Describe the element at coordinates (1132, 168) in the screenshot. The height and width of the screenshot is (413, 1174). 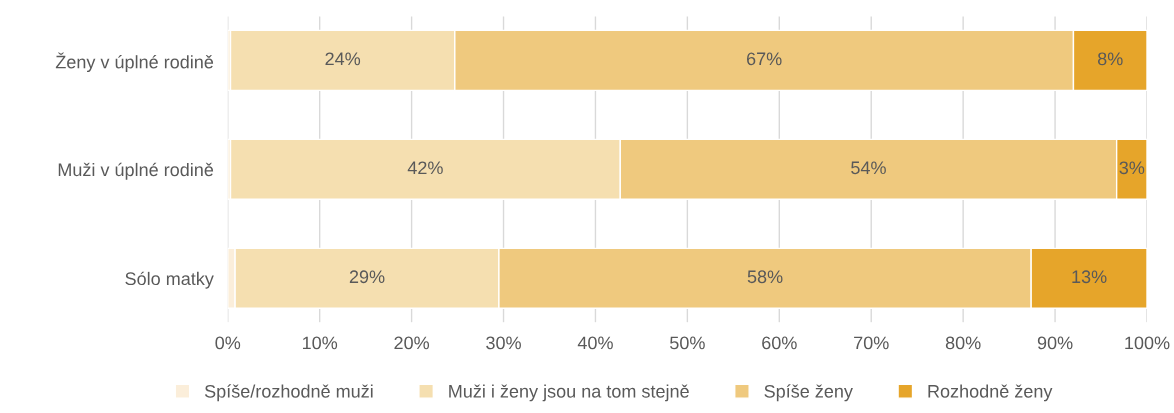
I see `data-label: 3%` at that location.